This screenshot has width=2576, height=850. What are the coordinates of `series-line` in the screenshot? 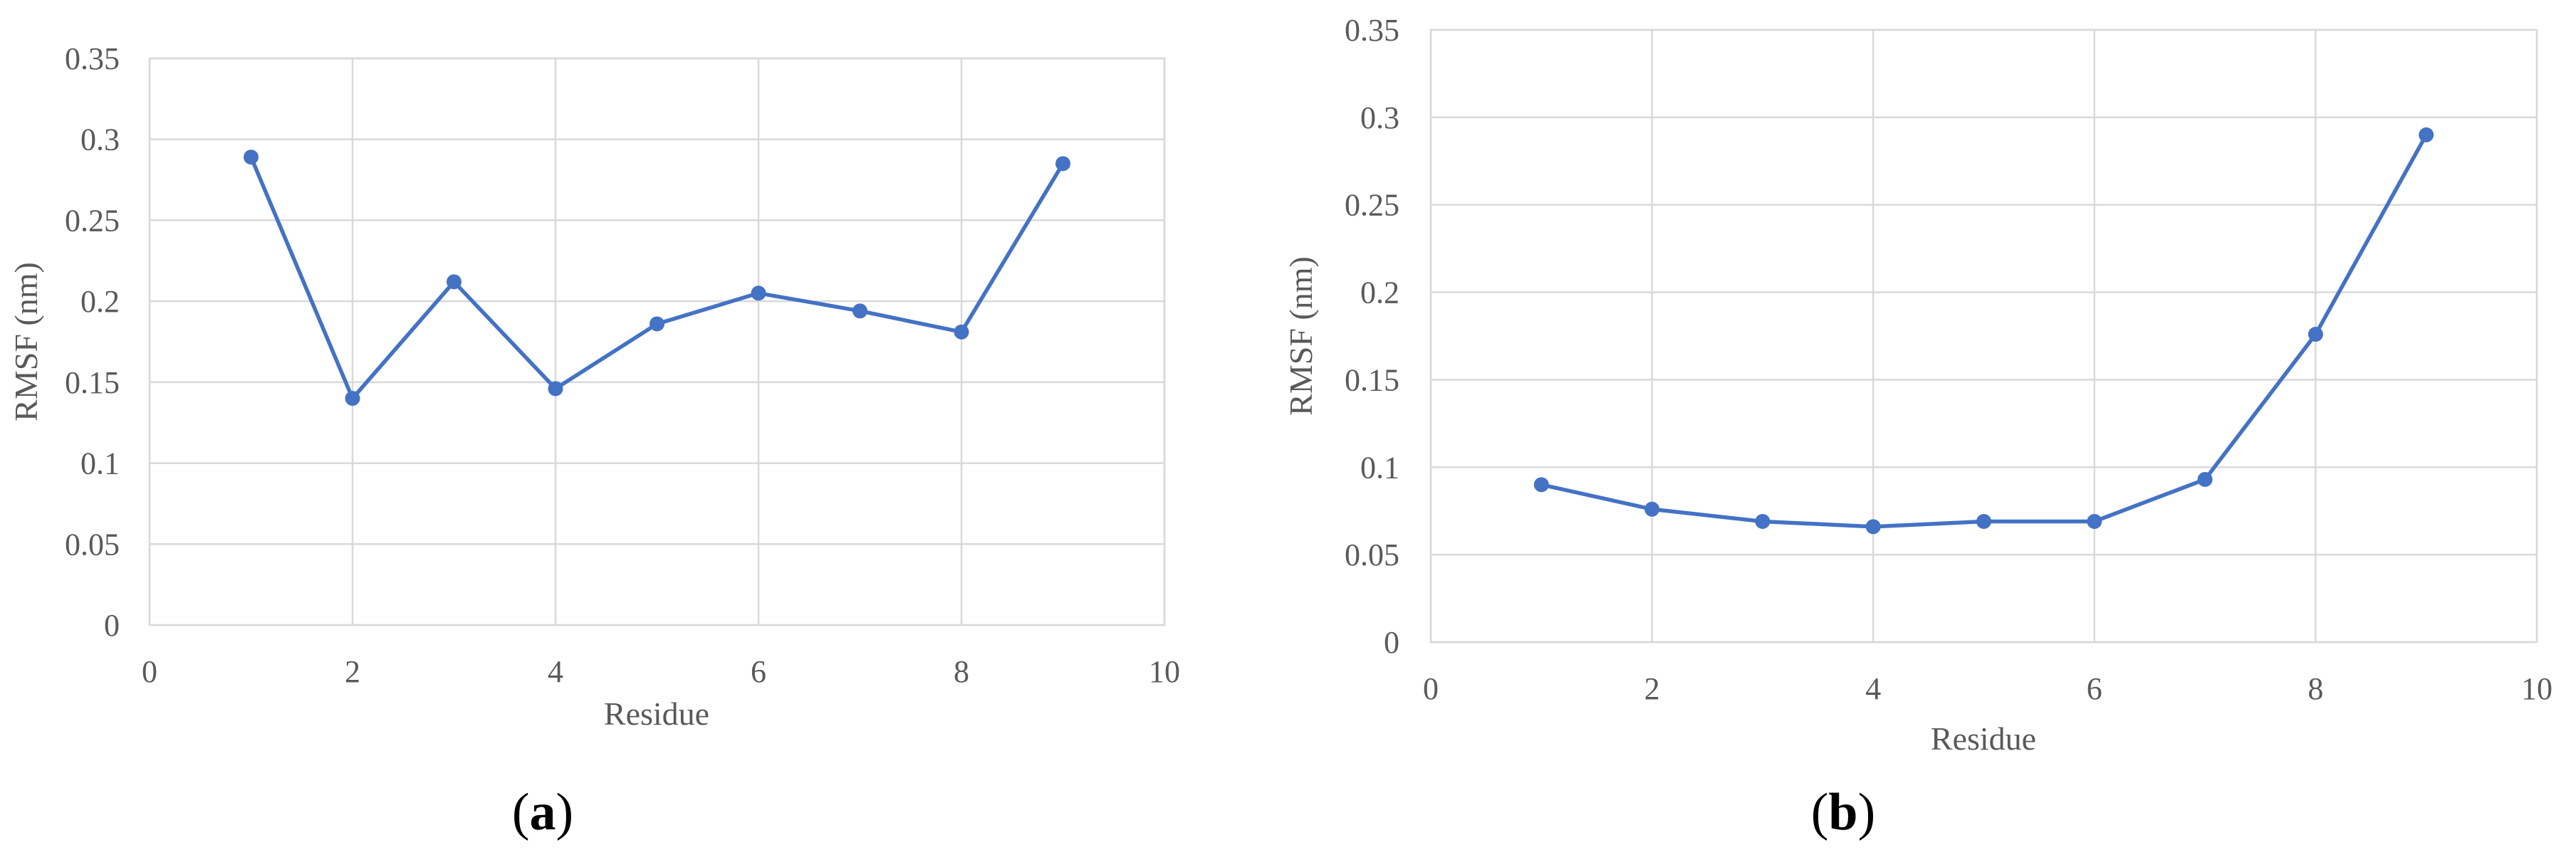 It's located at (657, 277).